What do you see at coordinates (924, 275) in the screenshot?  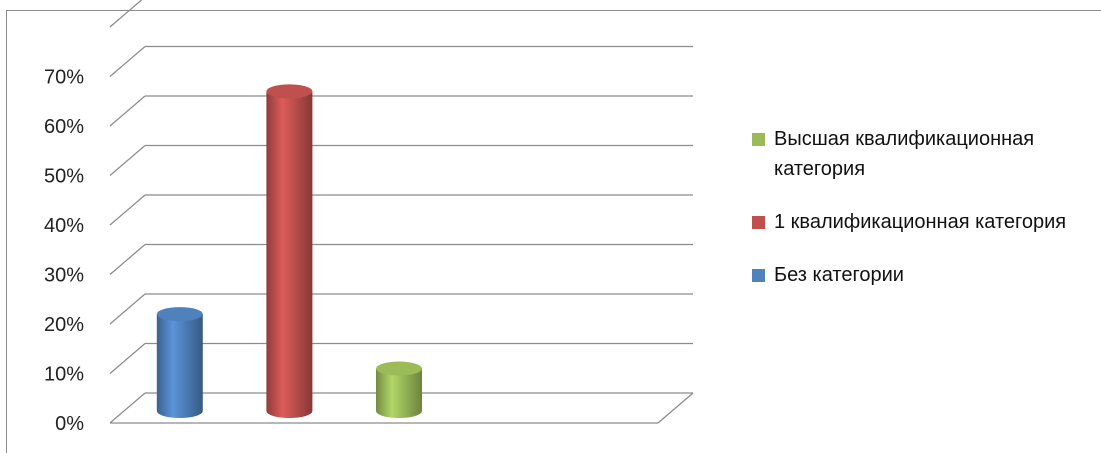 I see `legend-item-no-category: Без категории` at bounding box center [924, 275].